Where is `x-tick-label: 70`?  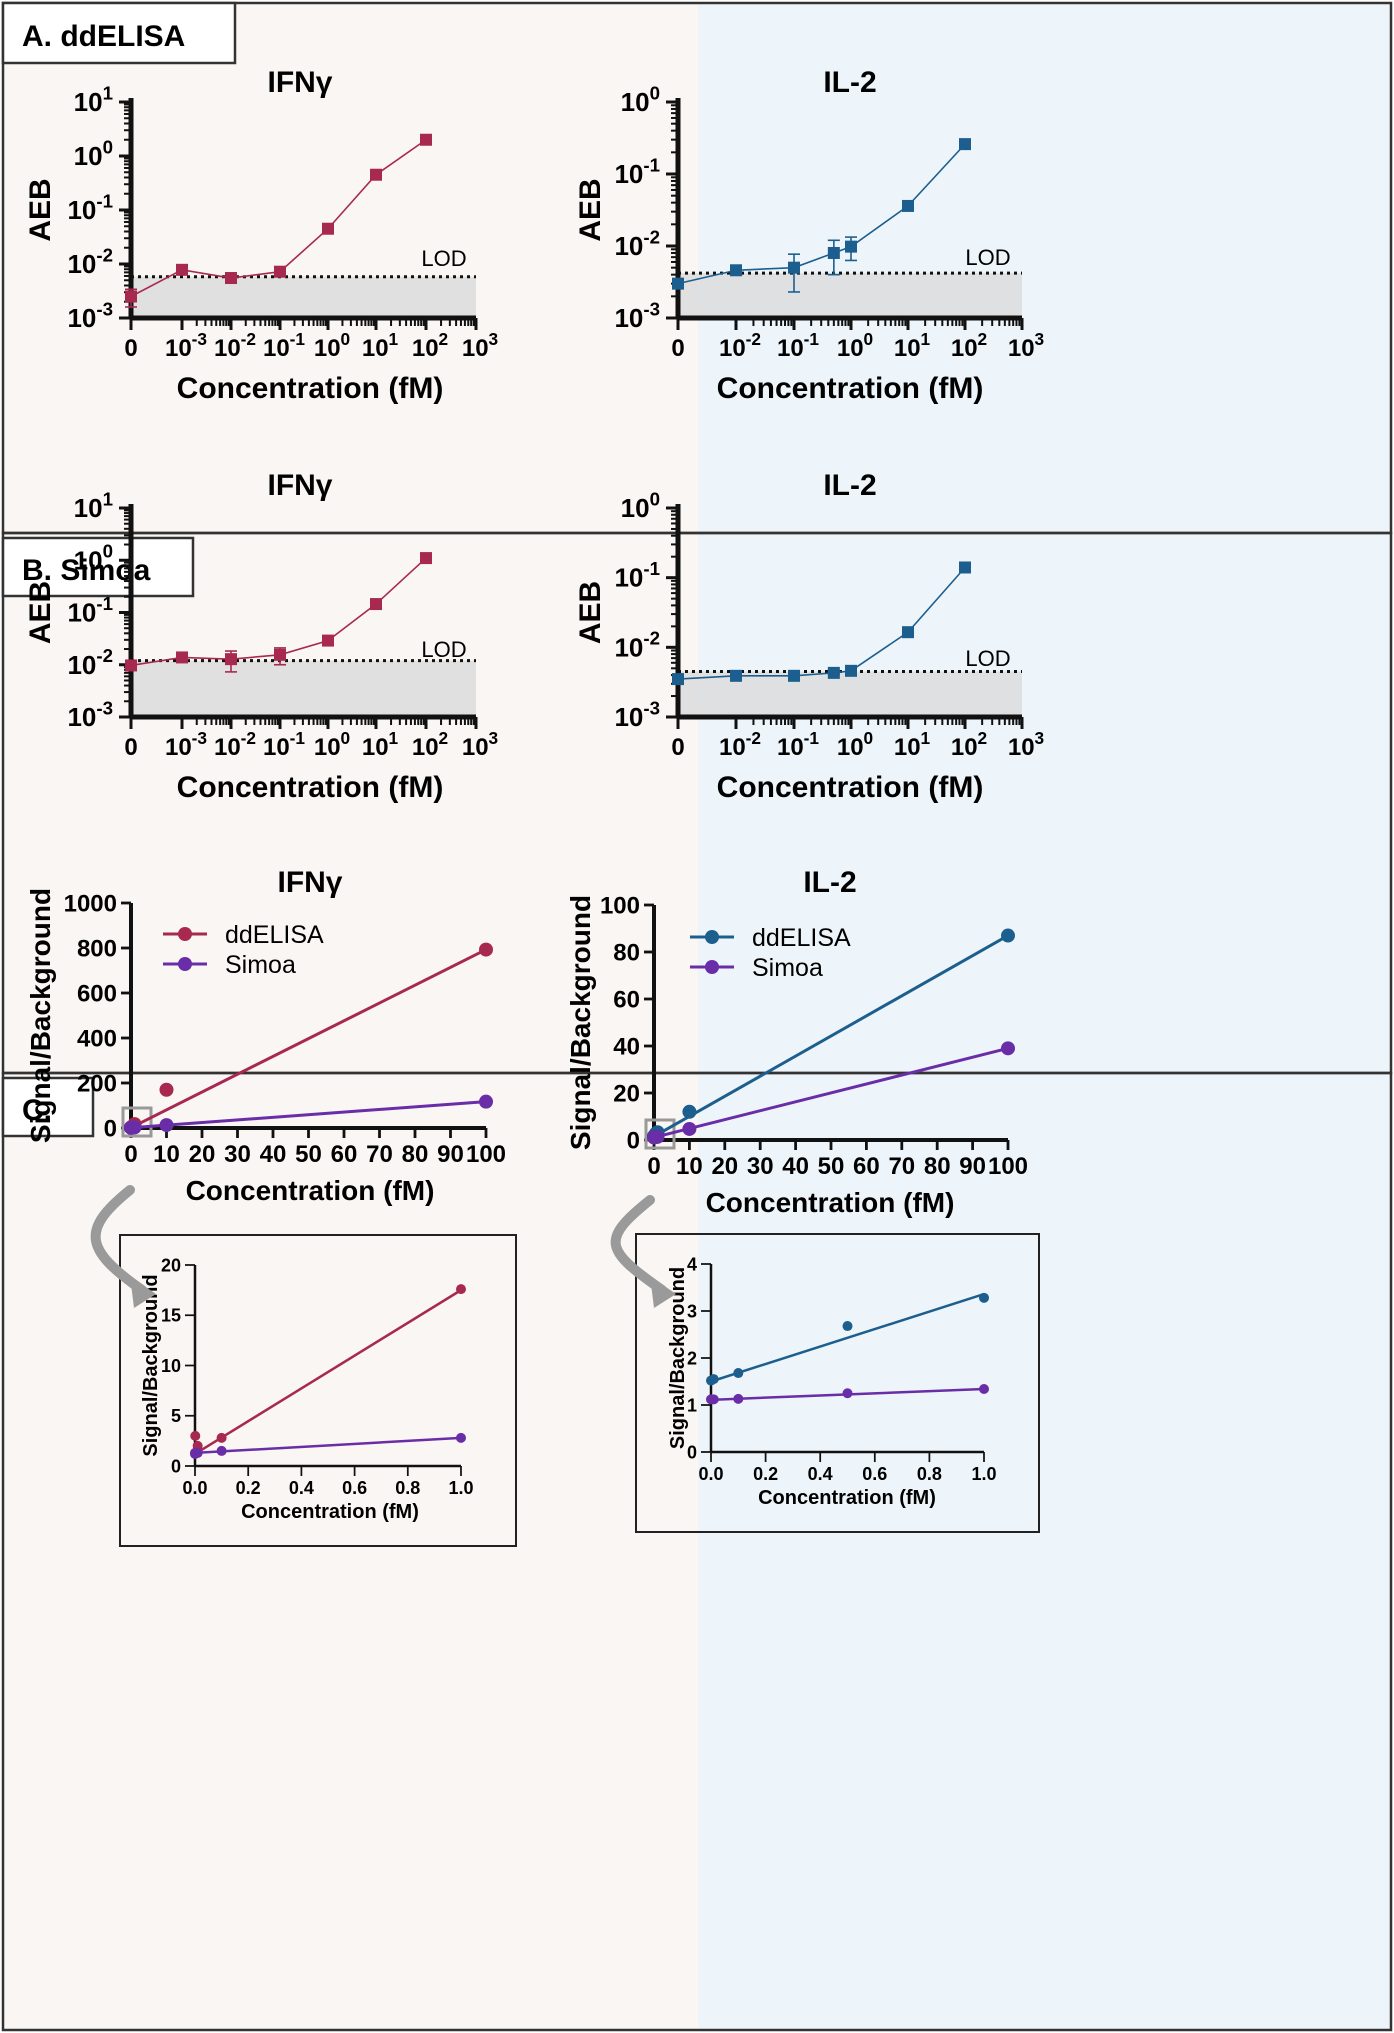 x-tick-label: 70 is located at coordinates (379, 1154).